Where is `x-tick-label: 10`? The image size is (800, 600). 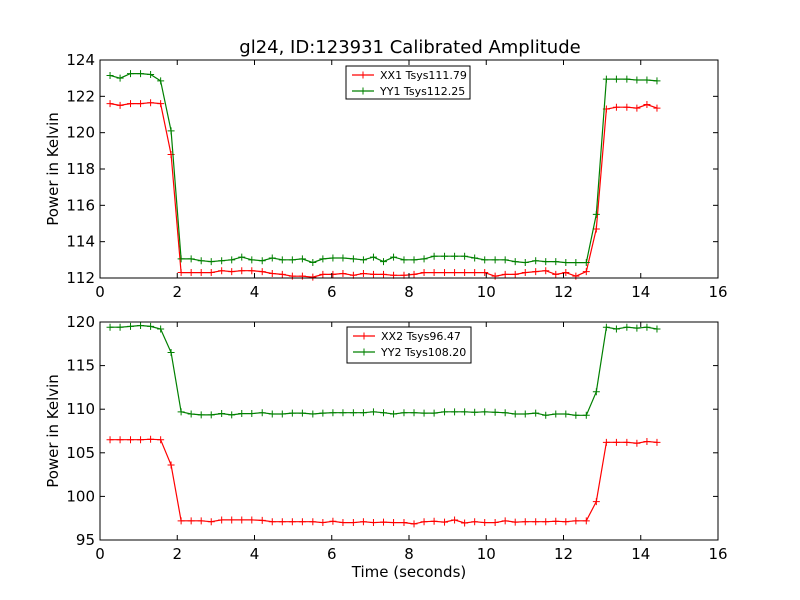
x-tick-label: 10 is located at coordinates (486, 292).